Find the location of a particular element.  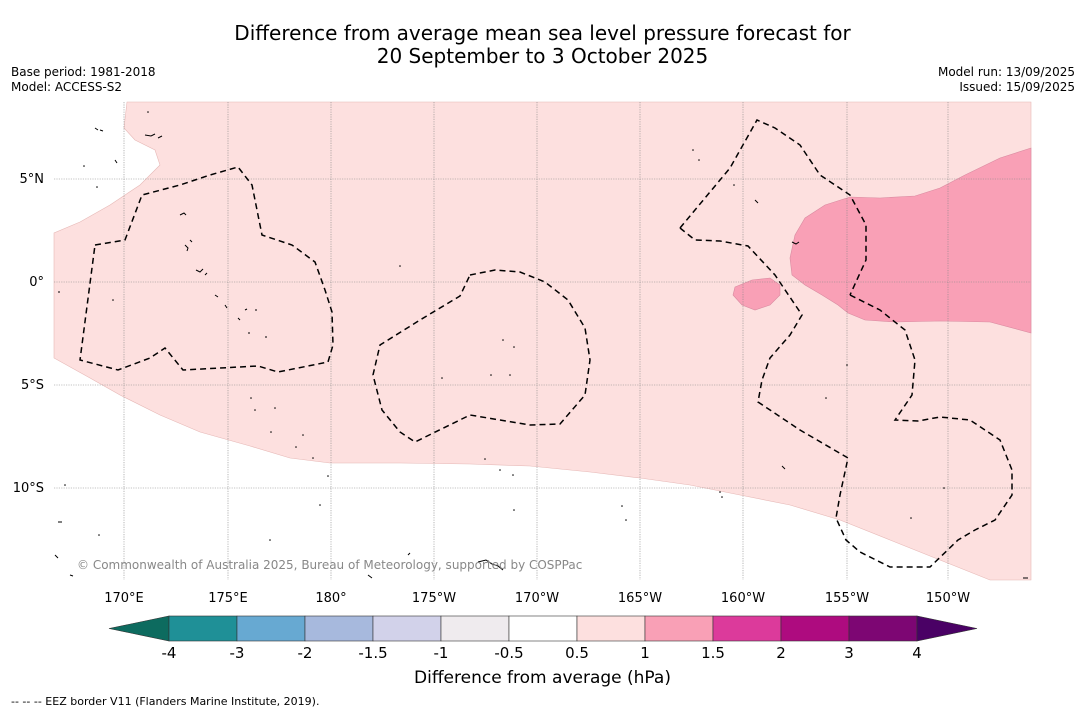

colorbar-tick-label: 0.5 is located at coordinates (577, 653).